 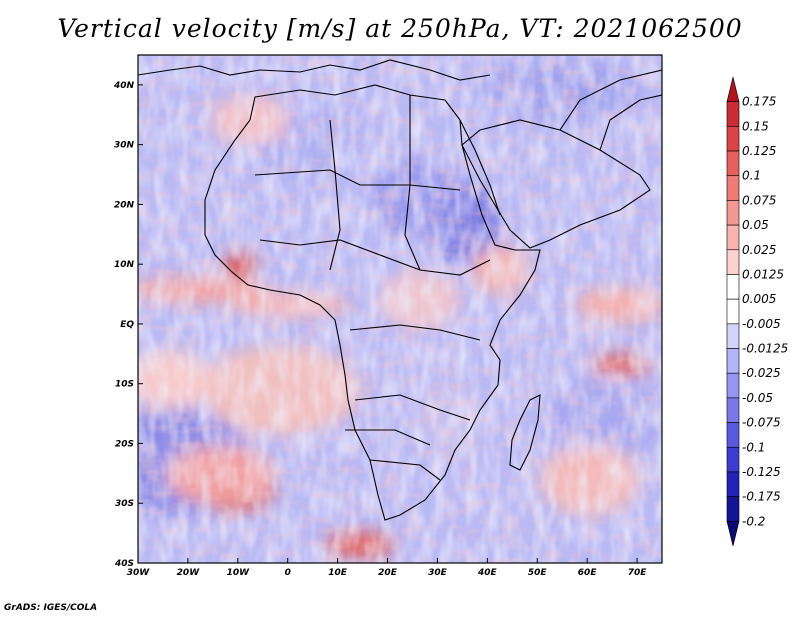 I want to click on colorbar-label: -0.2, so click(x=753, y=521).